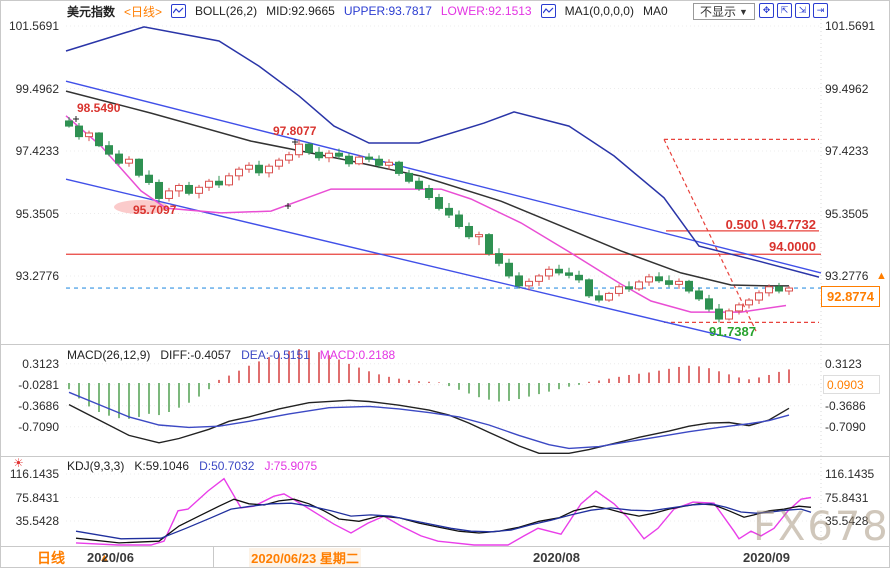 The width and height of the screenshot is (890, 568). What do you see at coordinates (37, 151) in the screenshot?
I see `main-axis-label-left: 97.4233` at bounding box center [37, 151].